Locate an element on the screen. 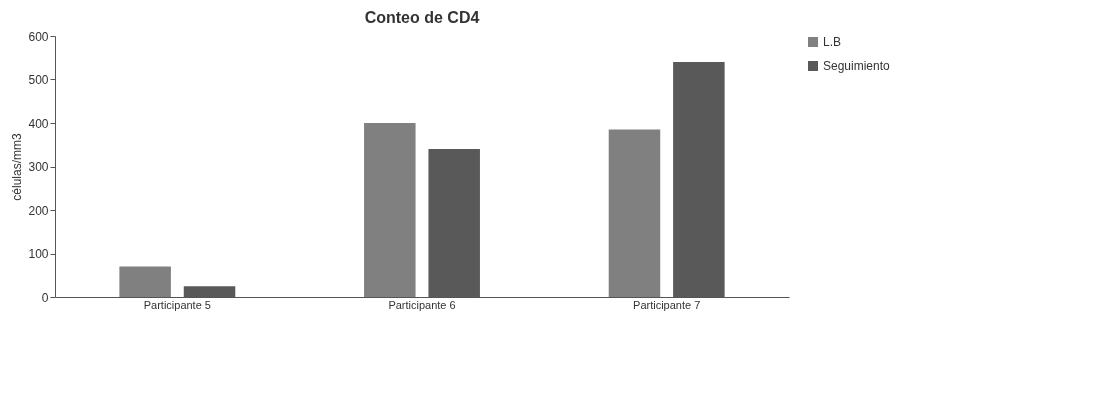 The image size is (1119, 415). legend-label: L.B is located at coordinates (832, 42).